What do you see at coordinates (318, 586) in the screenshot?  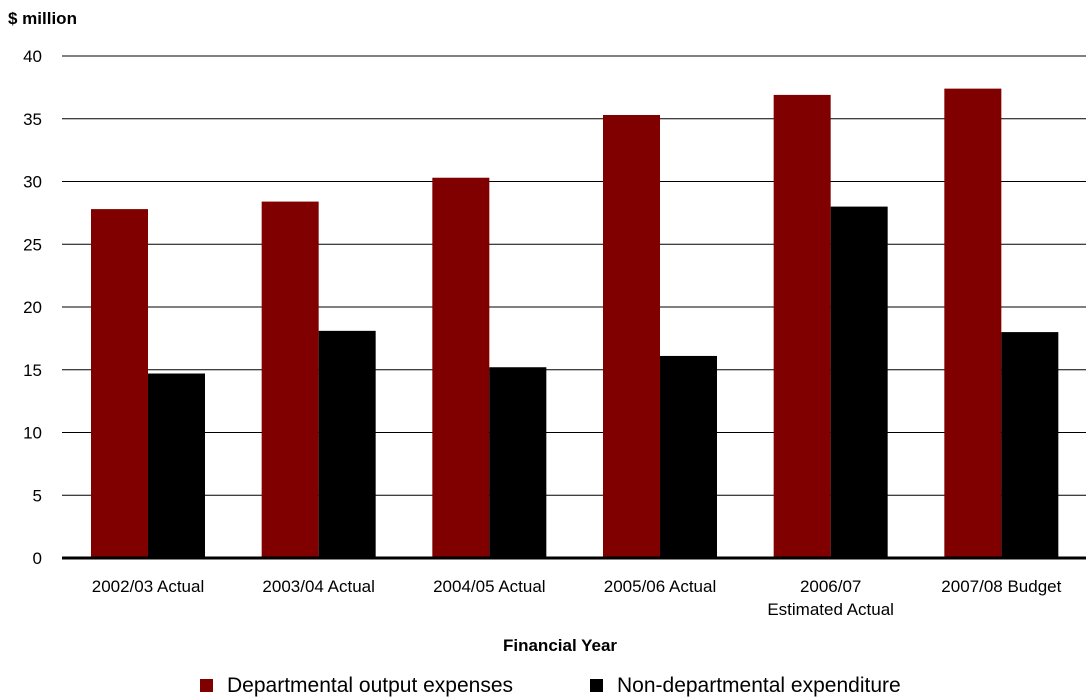 I see `x-tick-label: 2003/04 Actual` at bounding box center [318, 586].